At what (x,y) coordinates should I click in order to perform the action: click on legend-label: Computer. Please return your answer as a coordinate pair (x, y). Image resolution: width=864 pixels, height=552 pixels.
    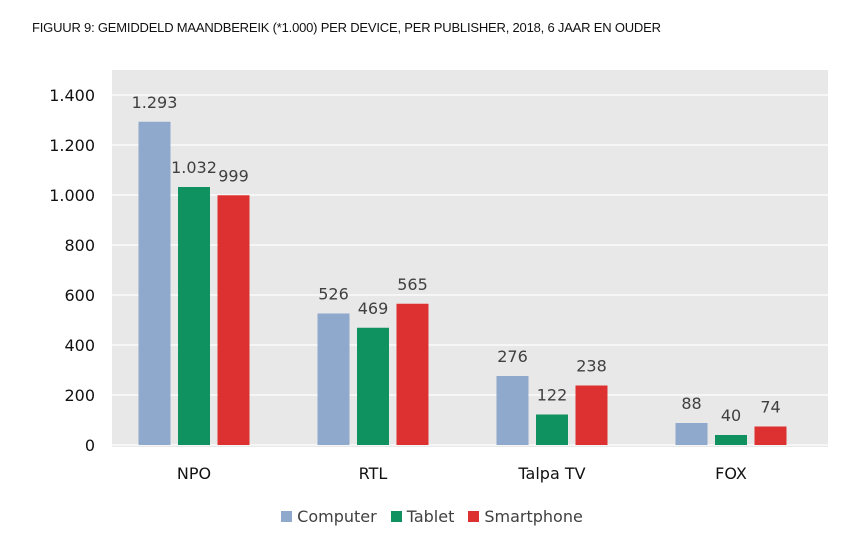
    Looking at the image, I should click on (337, 516).